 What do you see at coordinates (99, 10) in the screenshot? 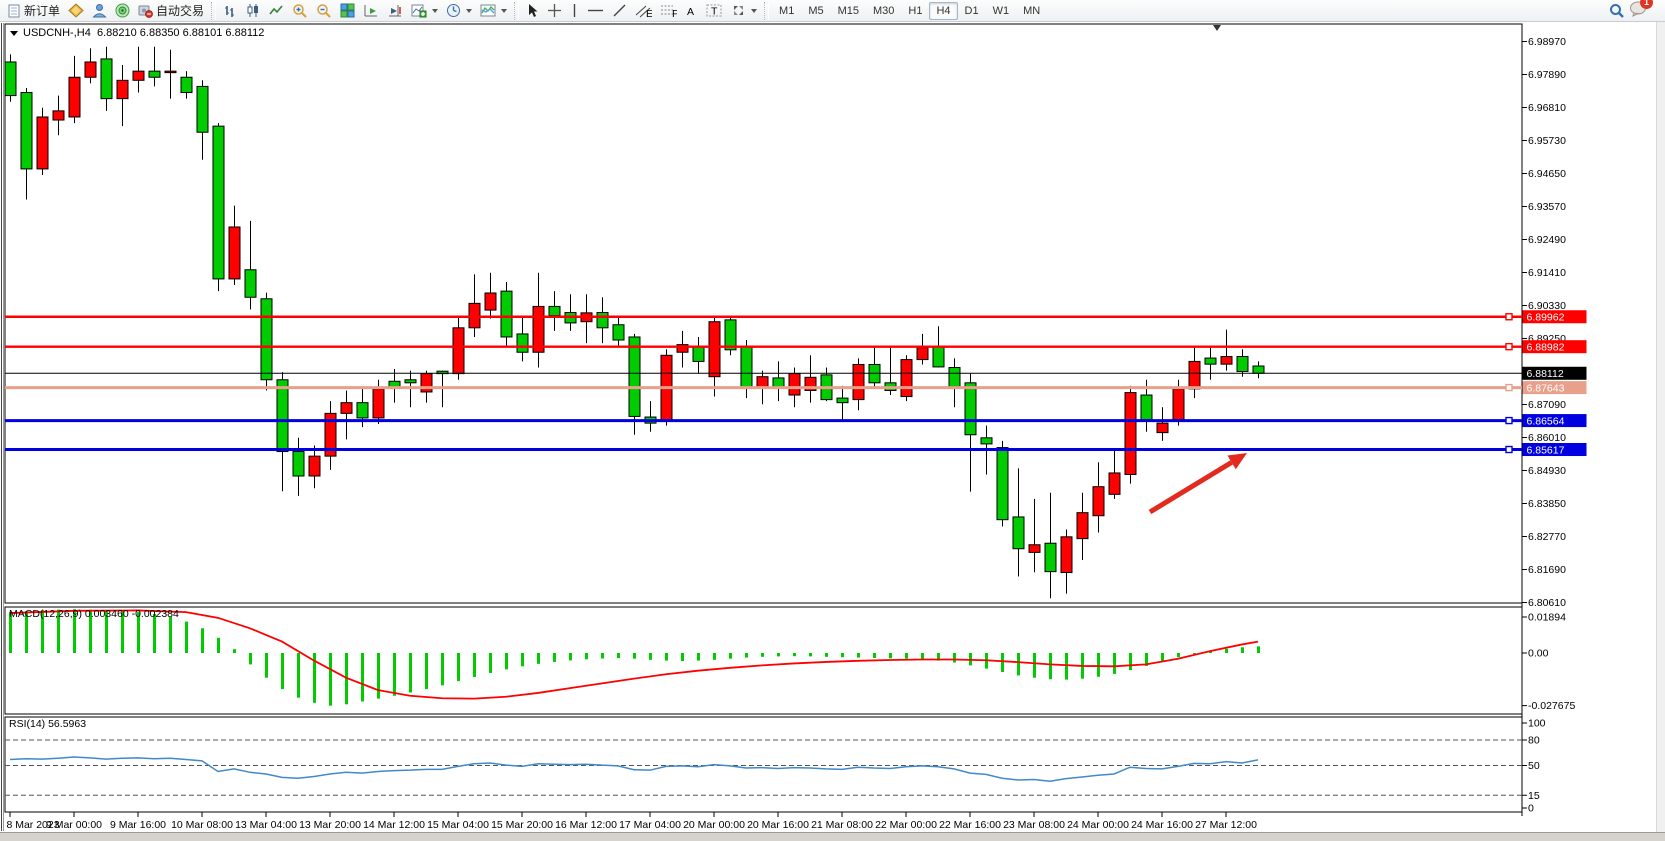
I see `community-button` at bounding box center [99, 10].